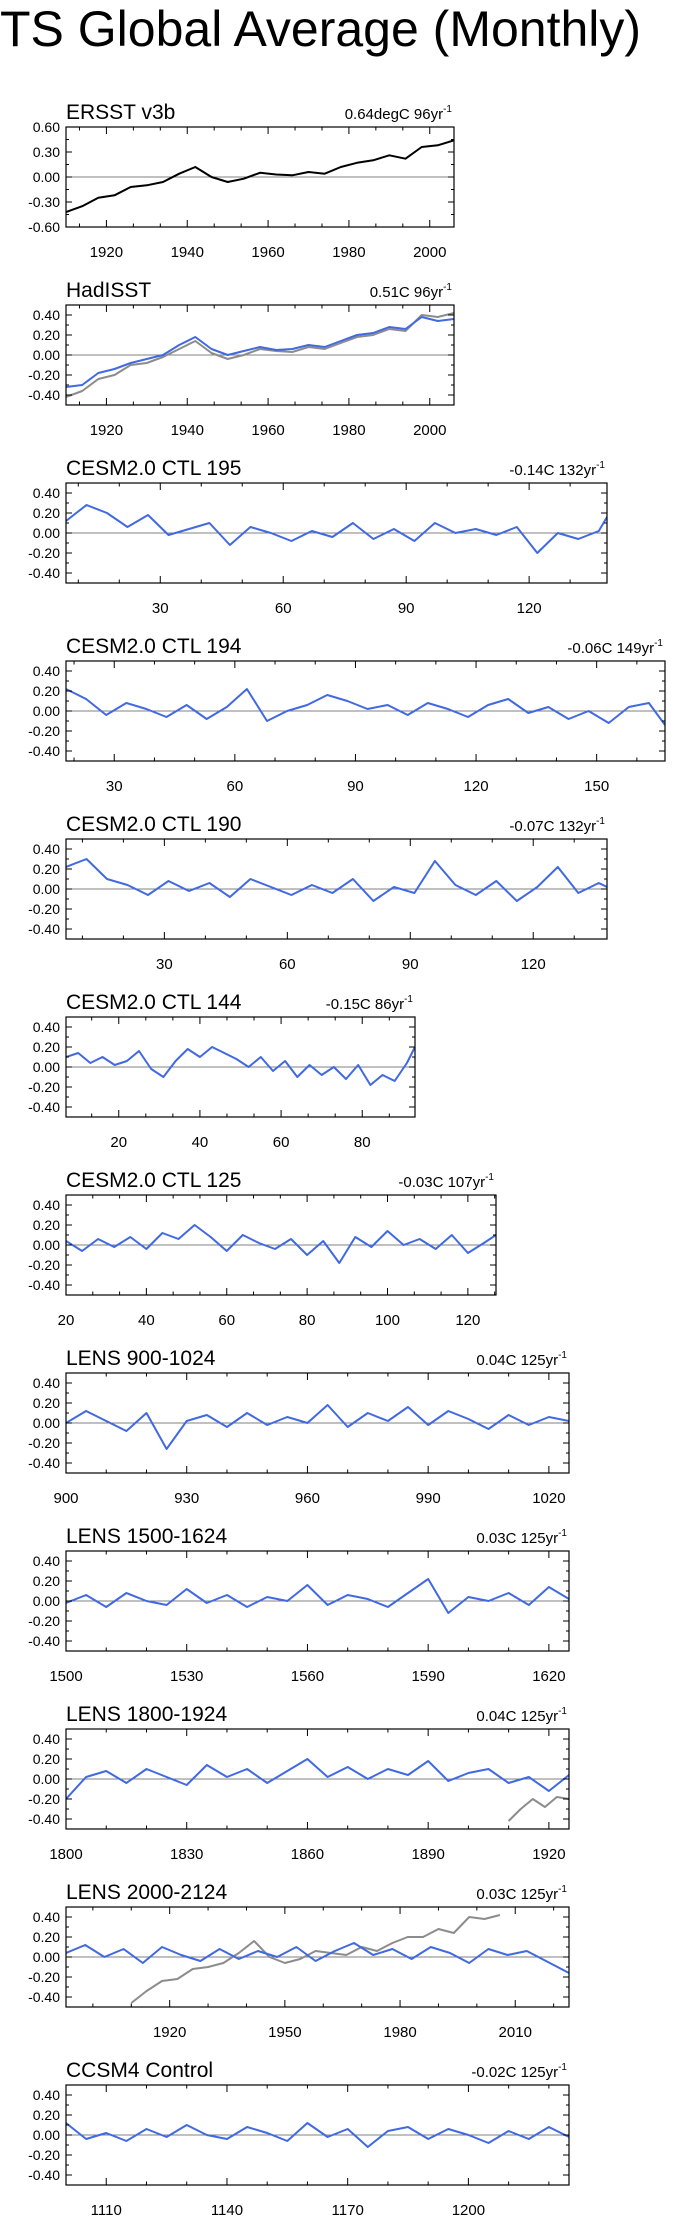  What do you see at coordinates (427, 1854) in the screenshot?
I see `x-tick-label: 1890` at bounding box center [427, 1854].